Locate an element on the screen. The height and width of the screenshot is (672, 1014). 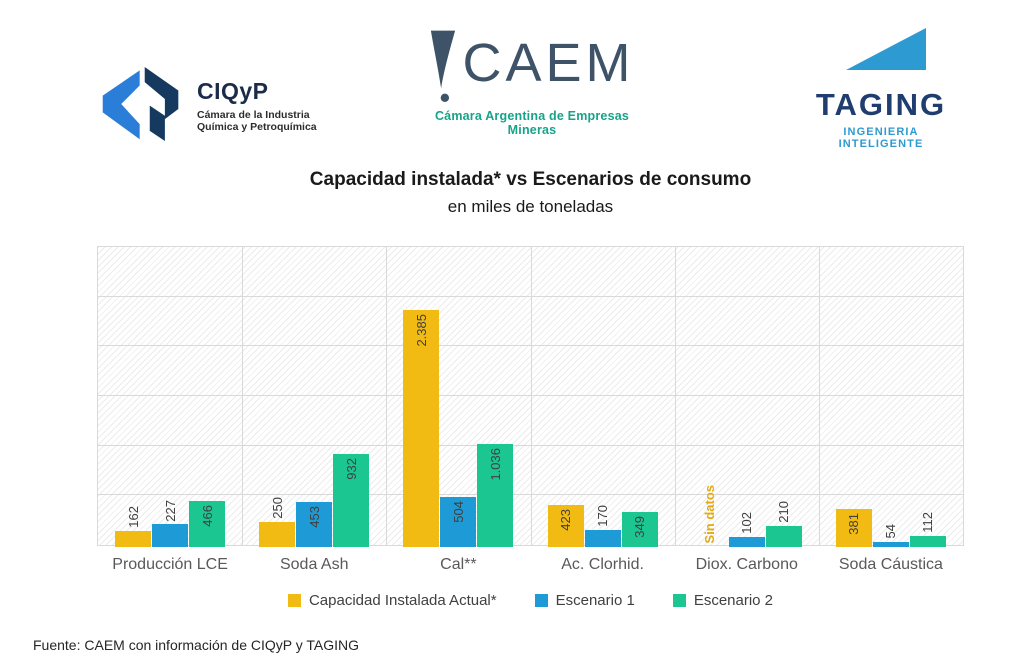
category-column: 250 453 932 Soda Ash is located at coordinates (314, 410).